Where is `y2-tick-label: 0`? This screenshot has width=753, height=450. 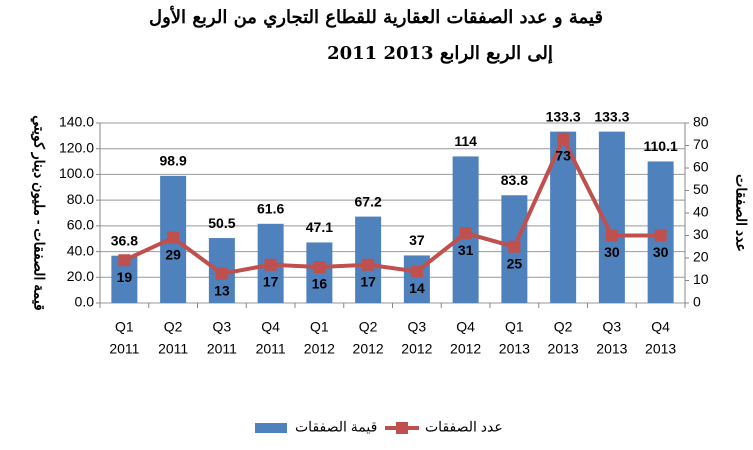 y2-tick-label: 0 is located at coordinates (697, 302).